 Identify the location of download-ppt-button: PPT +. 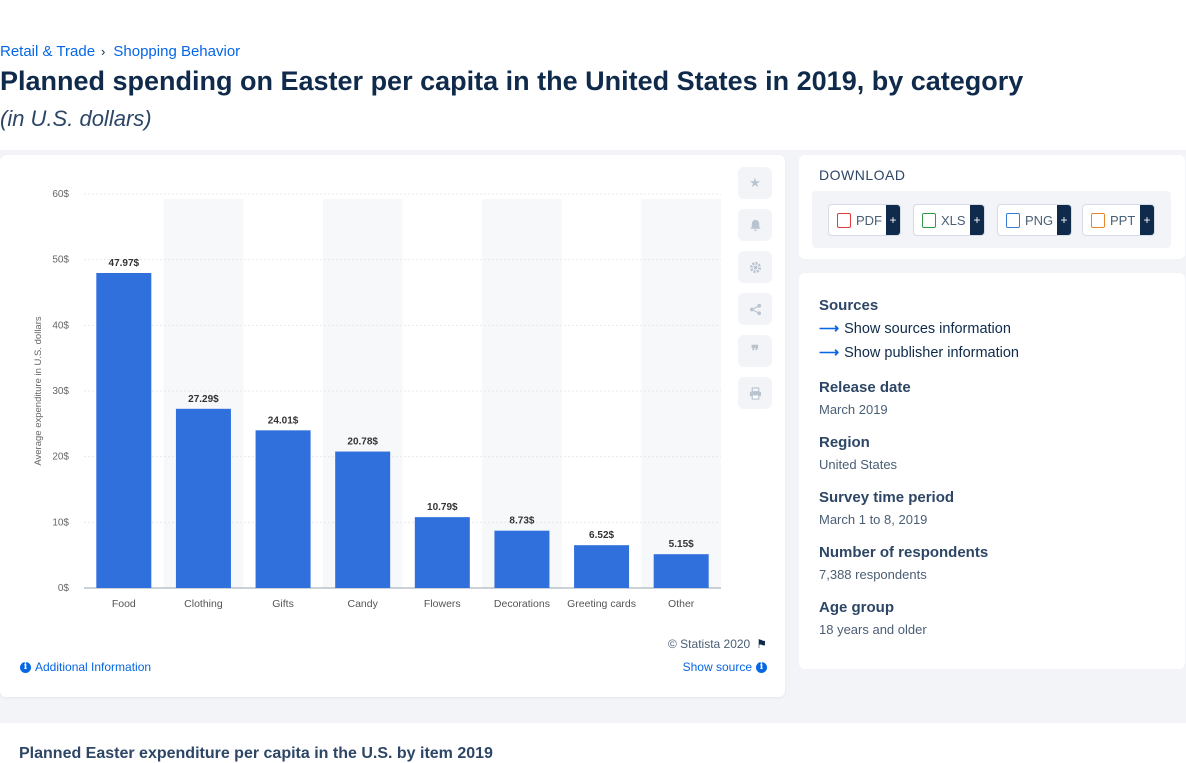
(1118, 220).